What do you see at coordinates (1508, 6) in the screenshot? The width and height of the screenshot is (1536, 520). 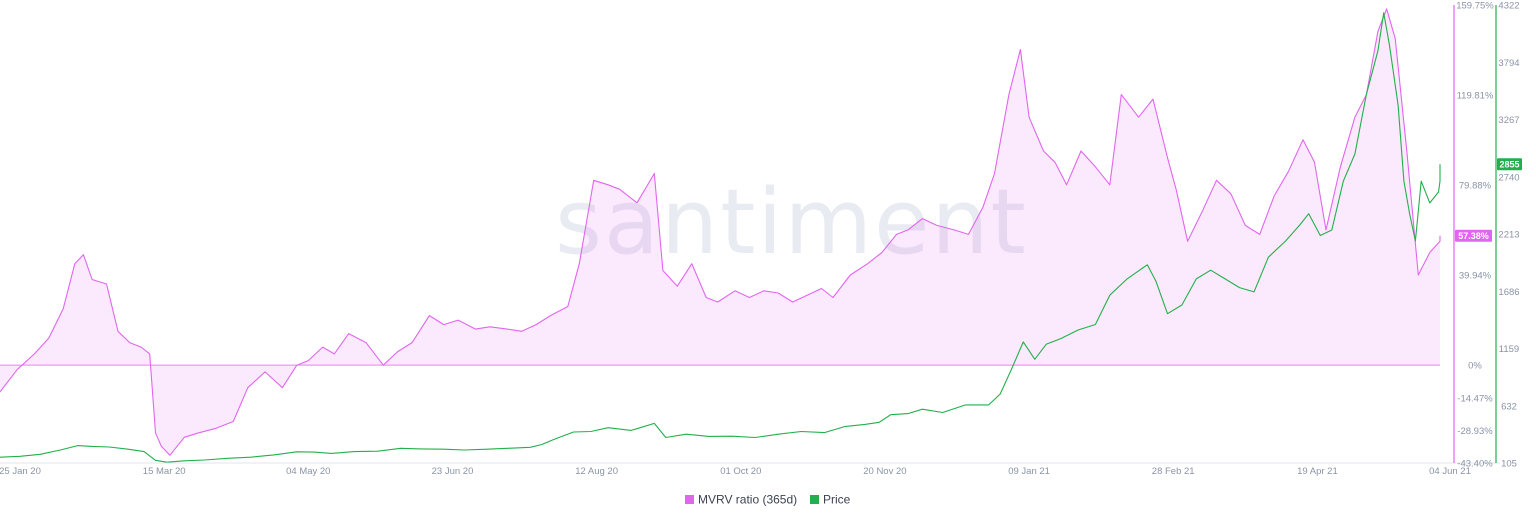 I see `price-tick-label: 4322` at bounding box center [1508, 6].